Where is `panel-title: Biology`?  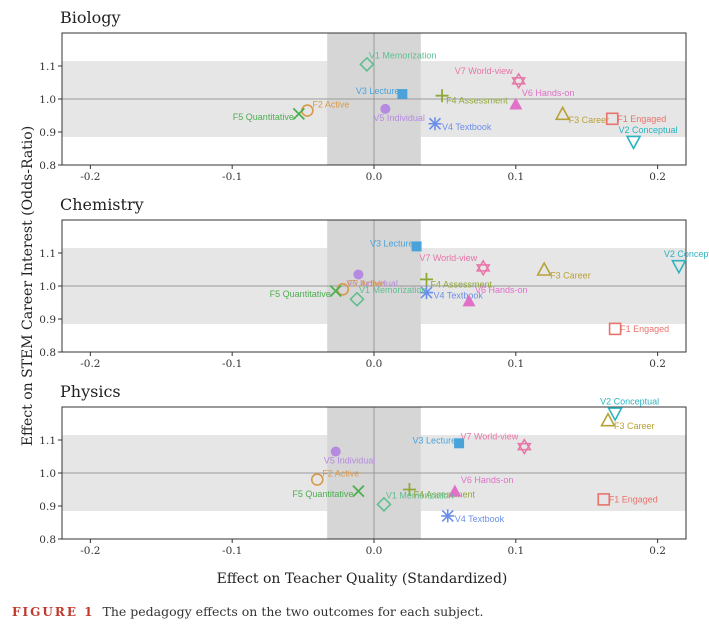 panel-title: Biology is located at coordinates (90, 17).